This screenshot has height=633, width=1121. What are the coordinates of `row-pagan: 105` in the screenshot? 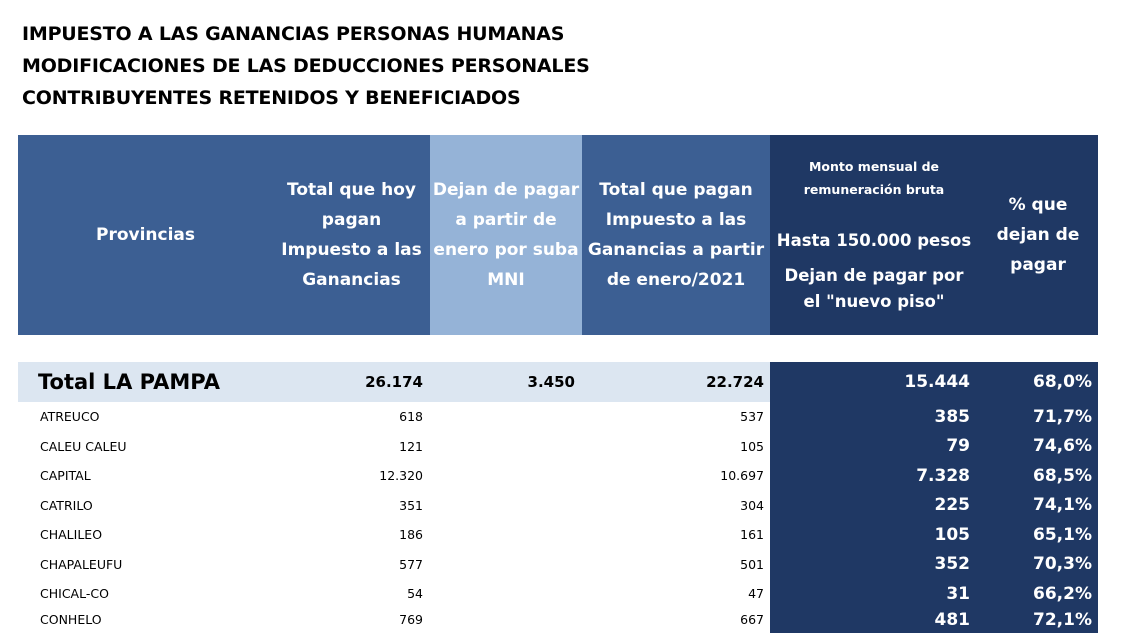 It's located at (752, 446).